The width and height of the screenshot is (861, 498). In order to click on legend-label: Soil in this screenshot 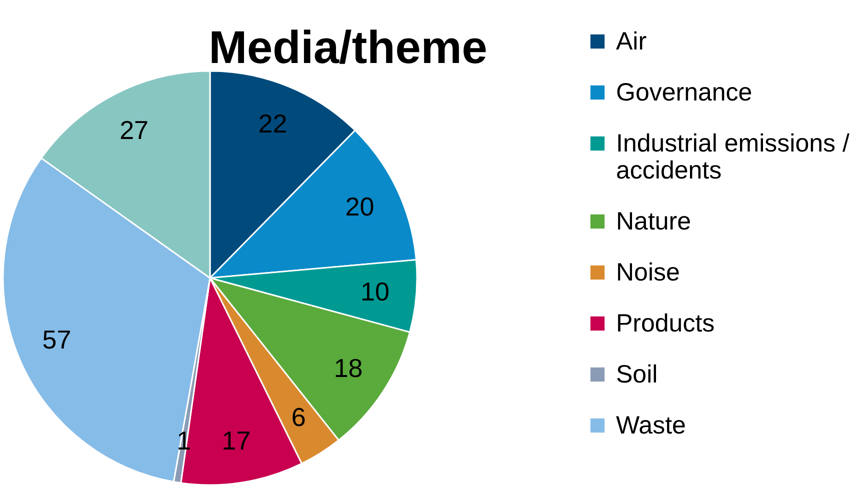, I will do `click(637, 374)`.